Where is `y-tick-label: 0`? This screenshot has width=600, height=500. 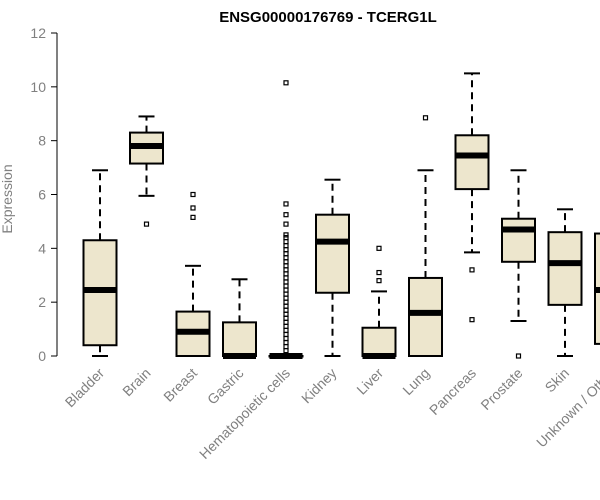 y-tick-label: 0 is located at coordinates (42, 356).